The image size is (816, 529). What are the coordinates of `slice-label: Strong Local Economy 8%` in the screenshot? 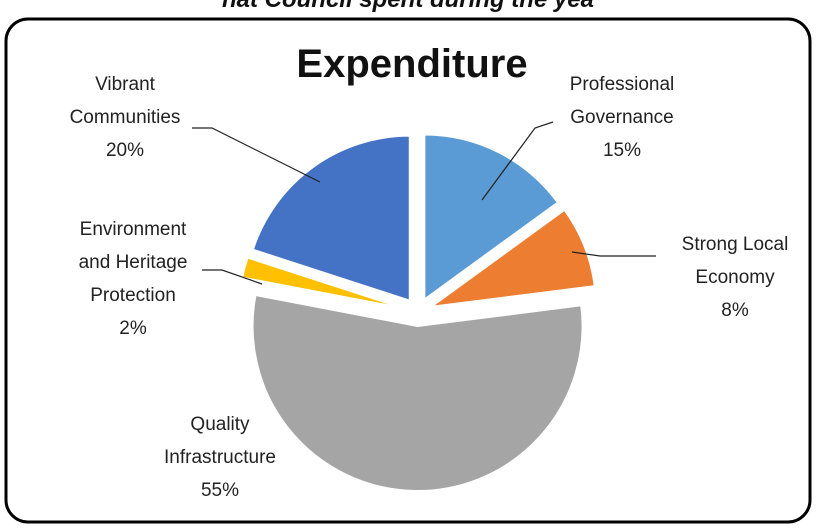 It's located at (735, 277).